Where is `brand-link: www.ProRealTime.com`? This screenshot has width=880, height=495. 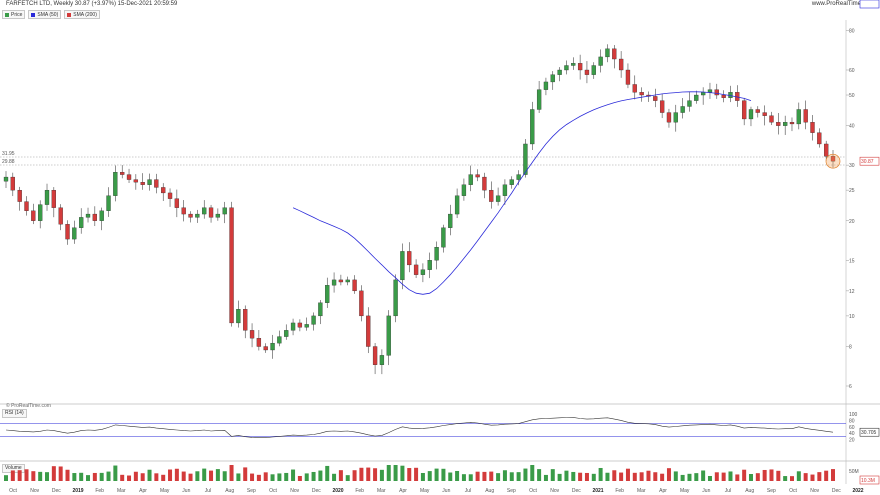
brand-link: www.ProRealTime.com is located at coordinates (842, 4).